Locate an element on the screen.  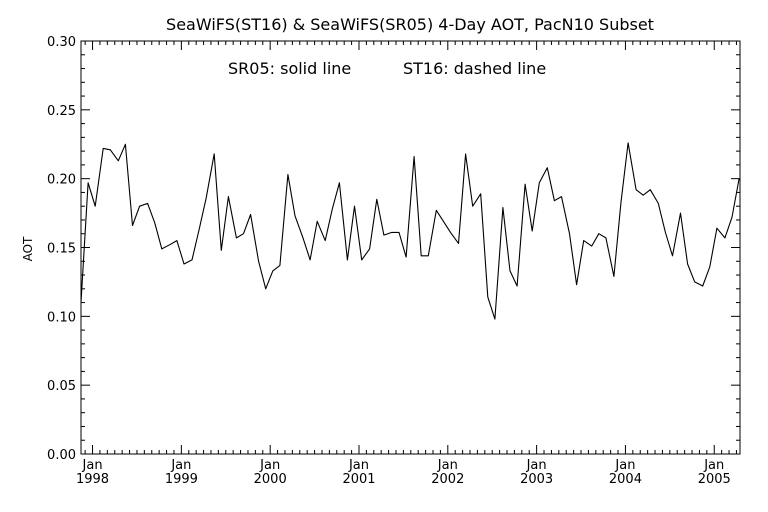
annotation-sr05: SR05: solid line is located at coordinates (289, 68).